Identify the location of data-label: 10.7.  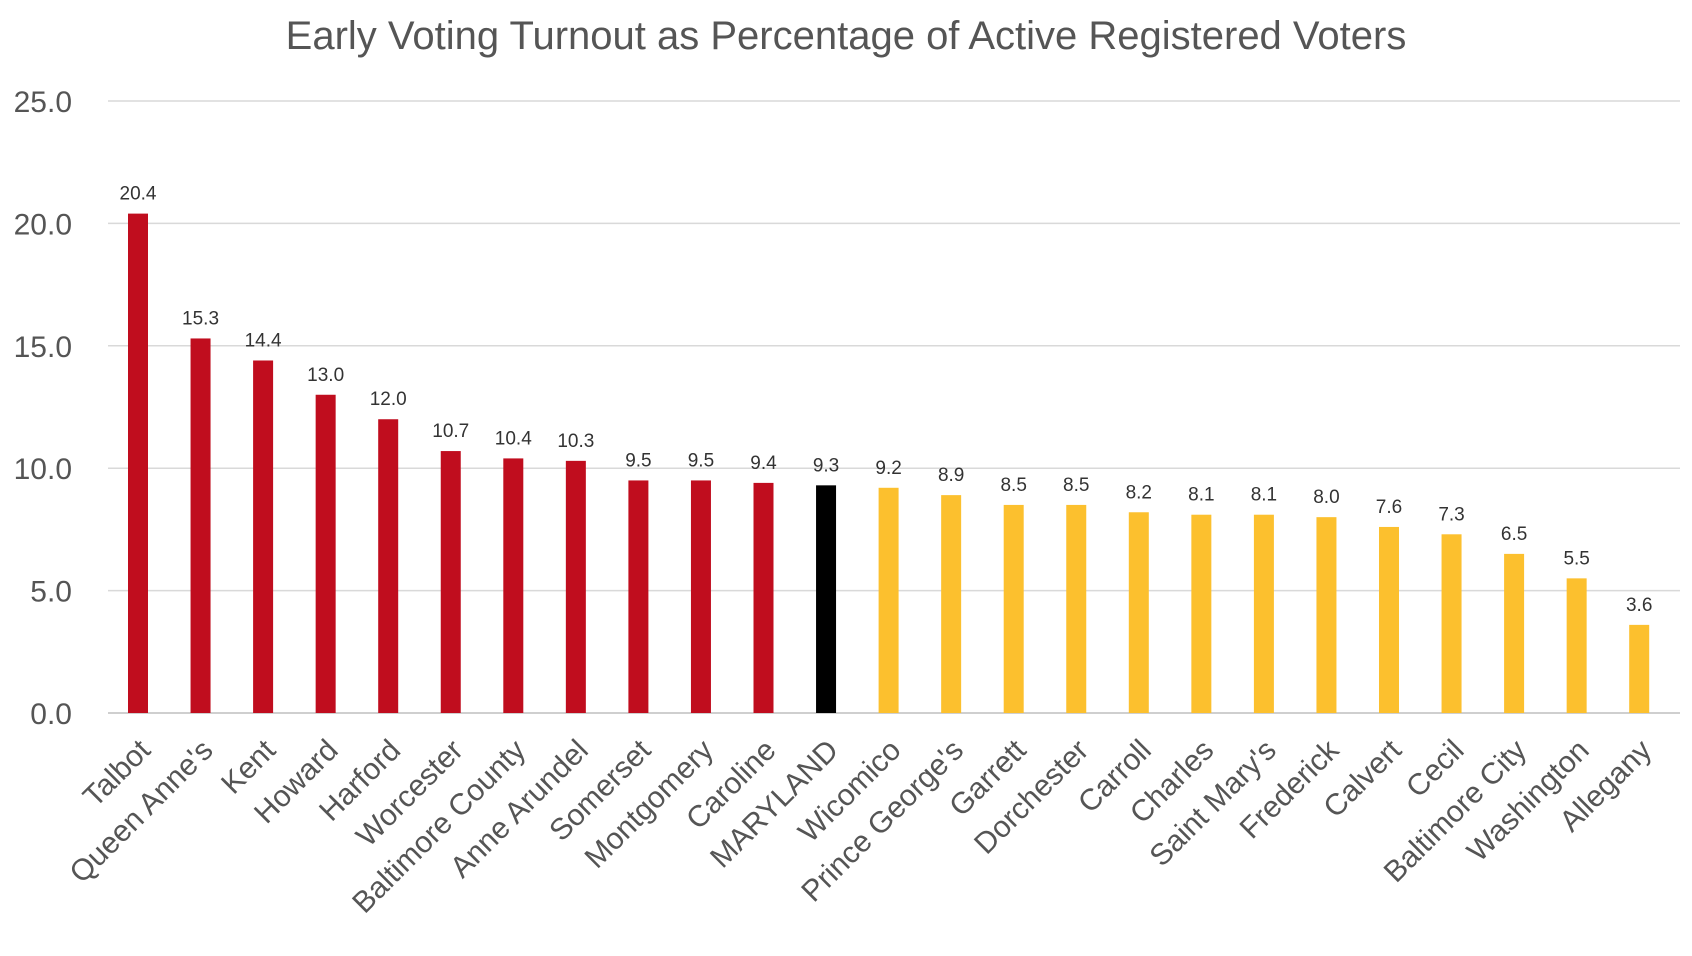
(450, 431).